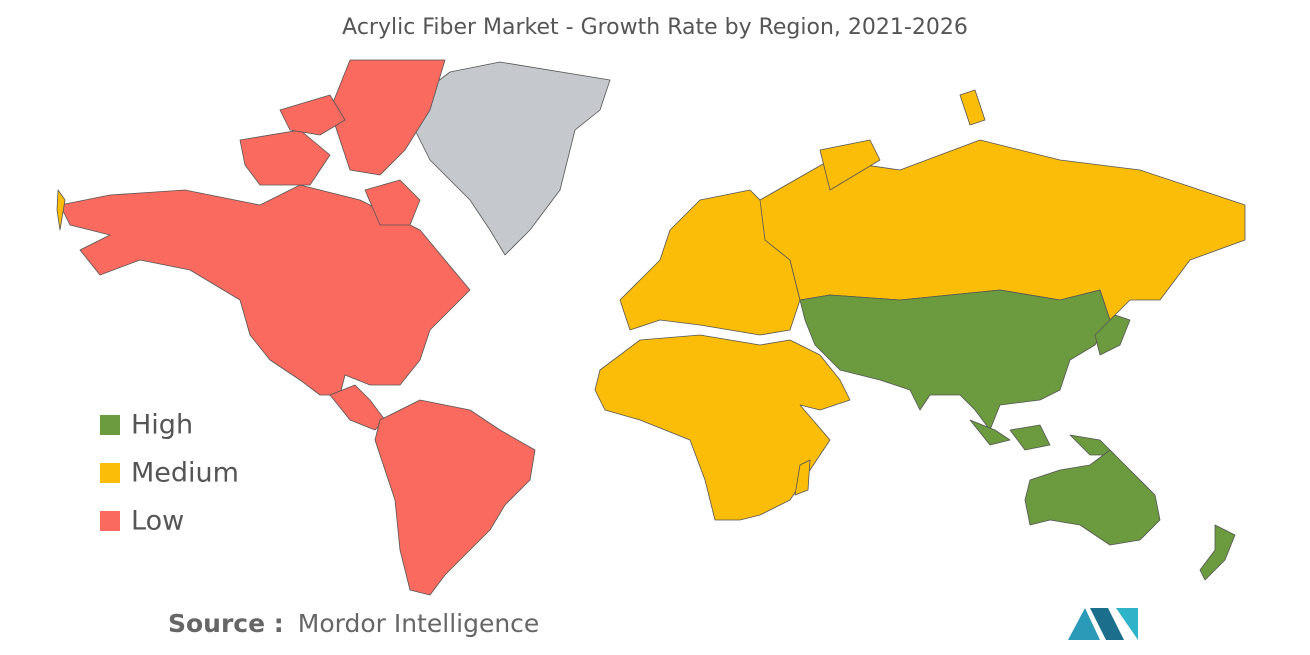 This screenshot has height=655, width=1310. Describe the element at coordinates (226, 623) in the screenshot. I see `source-label: Source :` at that location.